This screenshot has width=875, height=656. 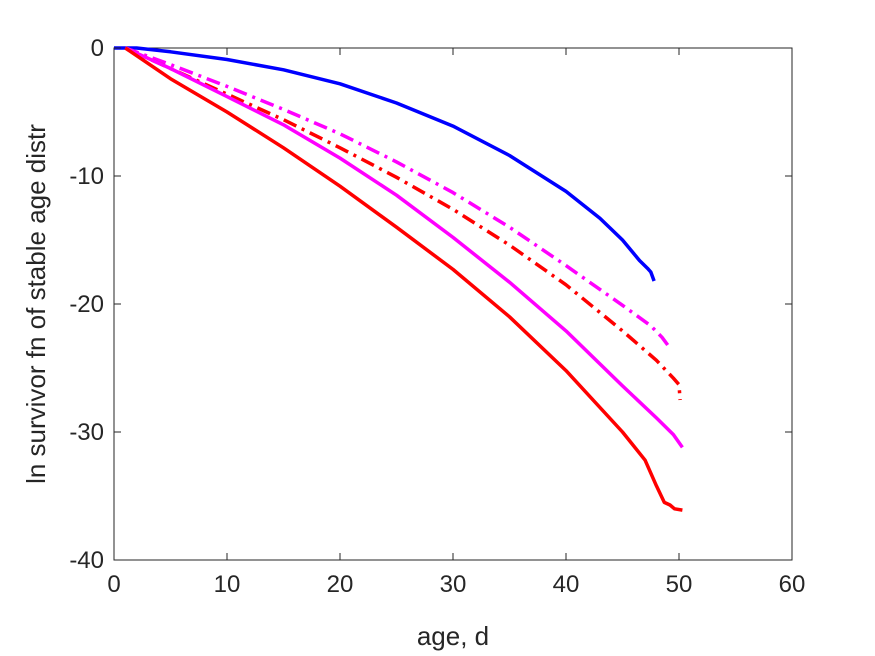 What do you see at coordinates (97, 48) in the screenshot?
I see `y-tick-label: 0` at bounding box center [97, 48].